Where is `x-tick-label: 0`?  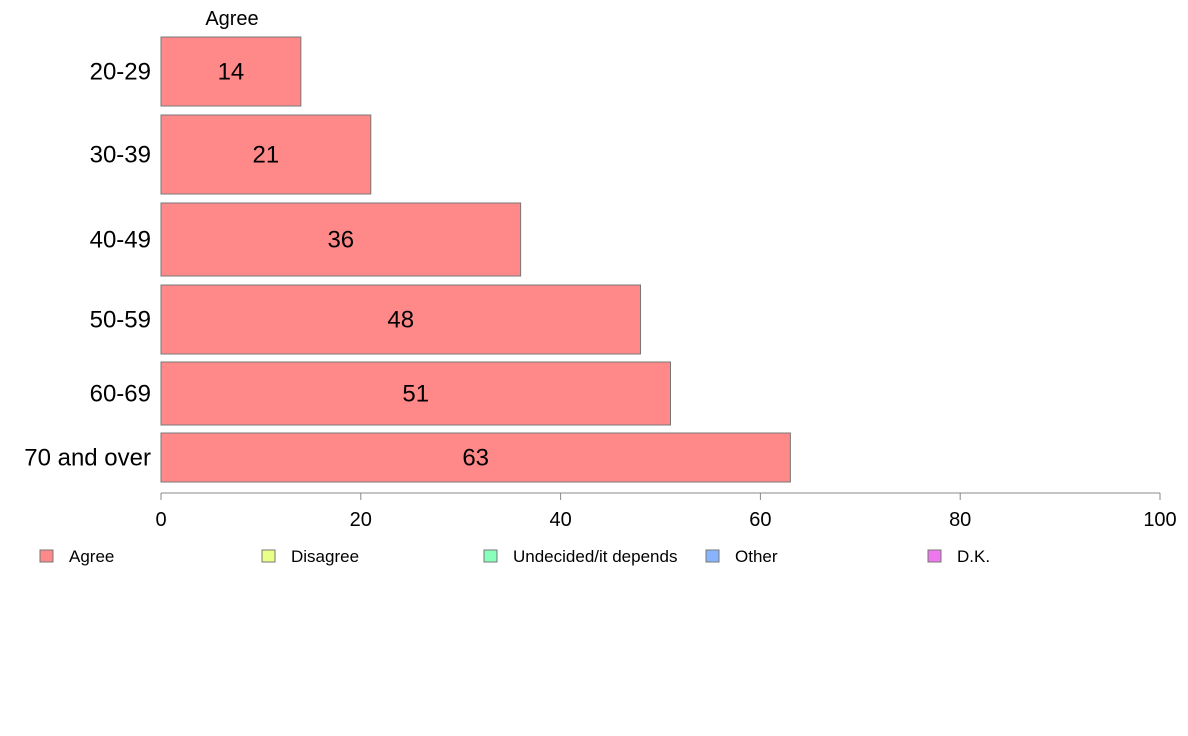
x-tick-label: 0 is located at coordinates (160, 520).